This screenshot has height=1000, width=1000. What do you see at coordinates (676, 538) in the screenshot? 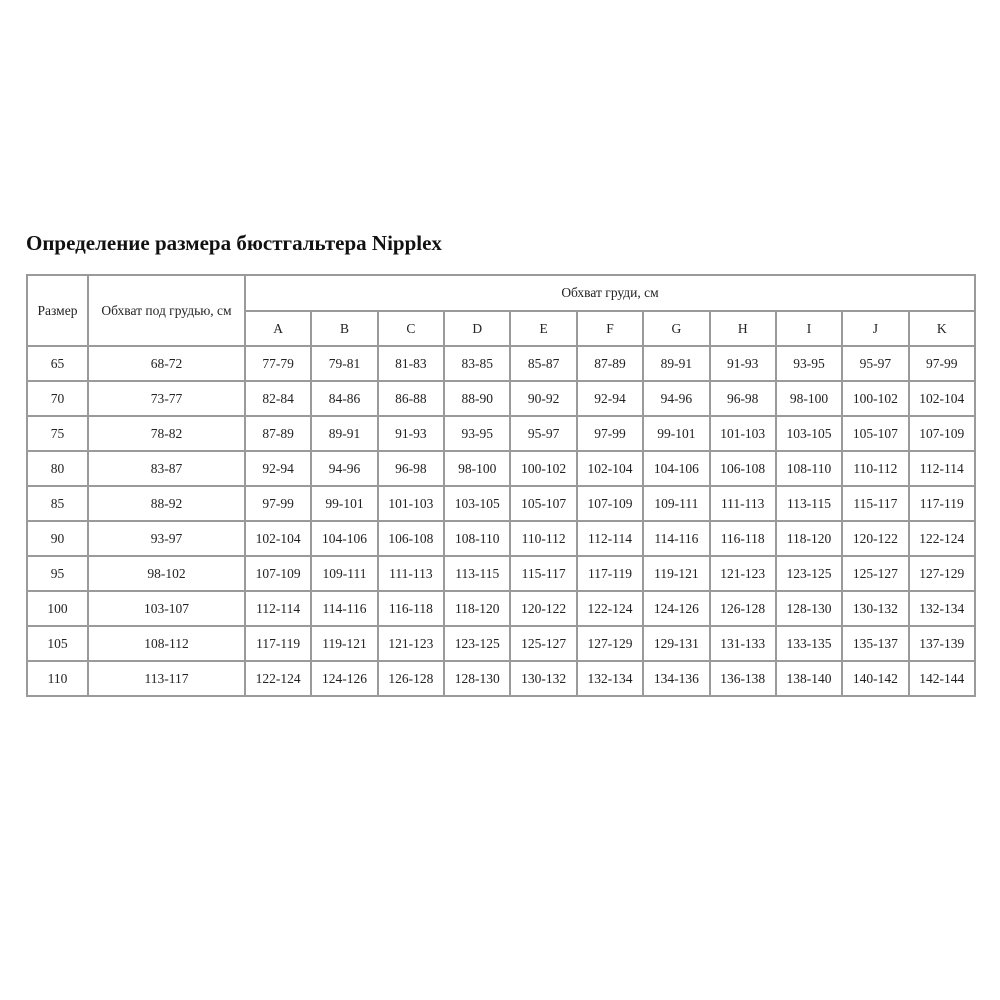
I see `cell-bust-g: 114-116` at bounding box center [676, 538].